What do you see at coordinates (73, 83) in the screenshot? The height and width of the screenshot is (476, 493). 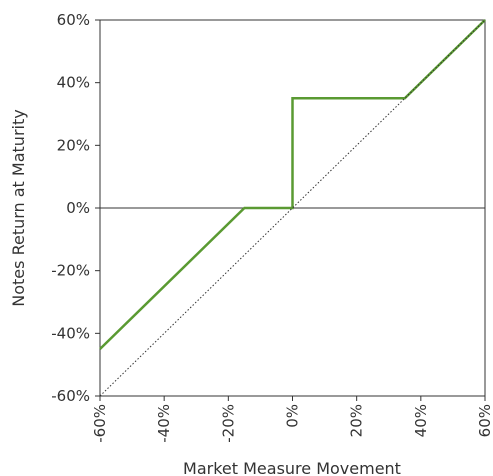 I see `y-tick-label: 40%` at bounding box center [73, 83].